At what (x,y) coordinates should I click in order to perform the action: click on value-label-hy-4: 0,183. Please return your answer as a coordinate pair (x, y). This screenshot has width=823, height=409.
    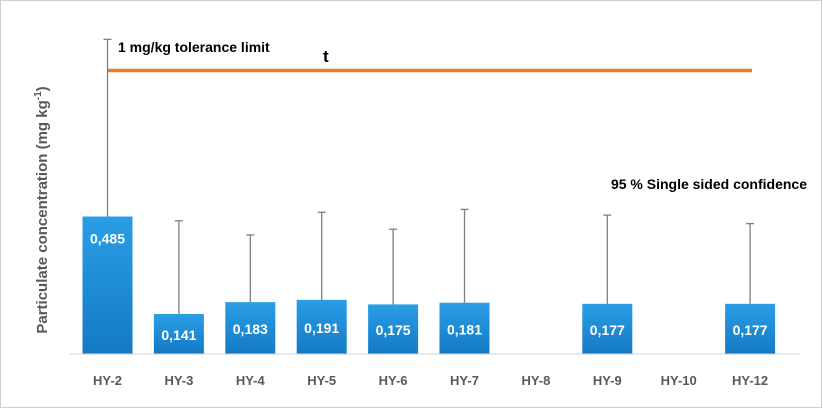
    Looking at the image, I should click on (250, 329).